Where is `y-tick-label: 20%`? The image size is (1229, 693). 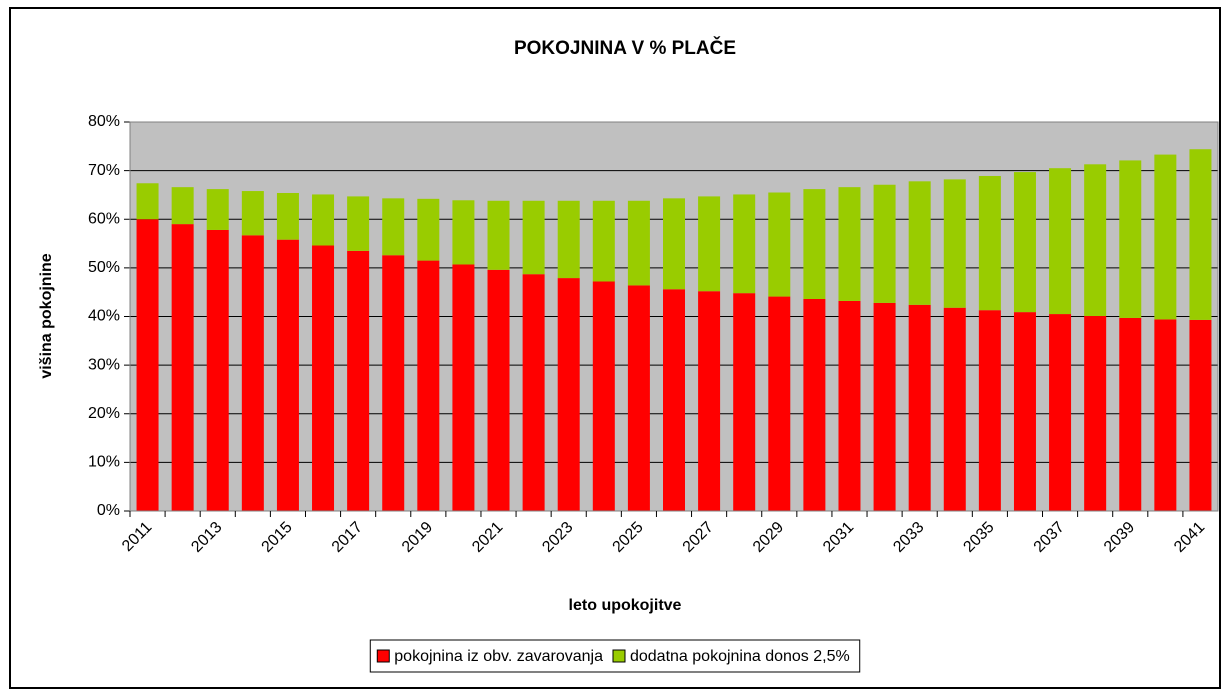 y-tick-label: 20% is located at coordinates (104, 413).